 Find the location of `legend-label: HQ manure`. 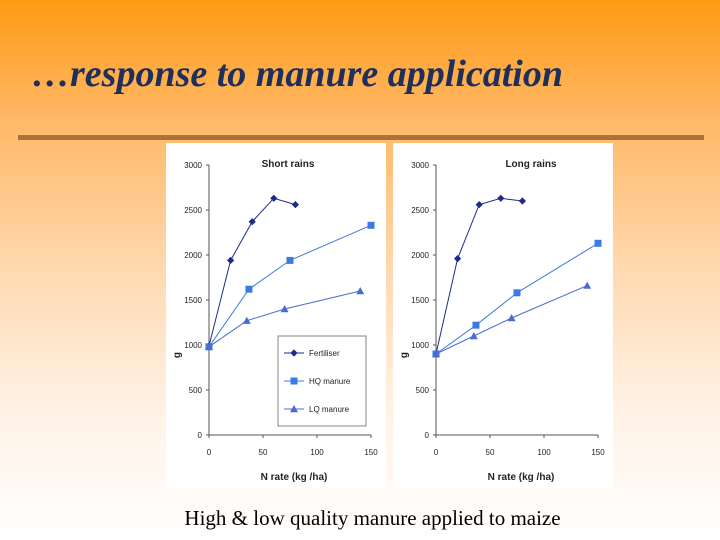

legend-label: HQ manure is located at coordinates (330, 381).